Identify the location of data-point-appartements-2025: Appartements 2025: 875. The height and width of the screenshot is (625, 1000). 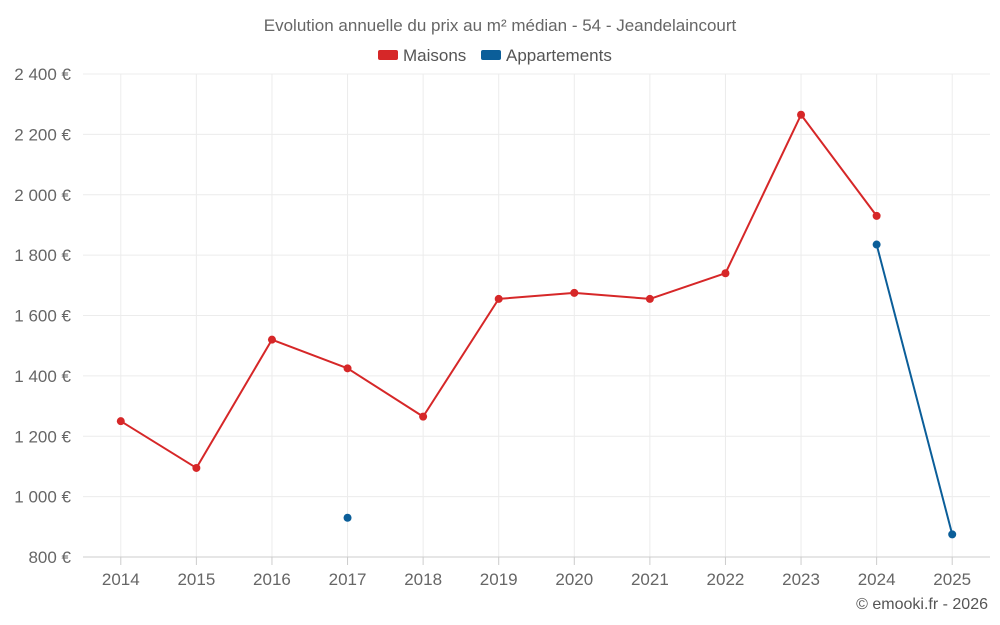
(952, 534).